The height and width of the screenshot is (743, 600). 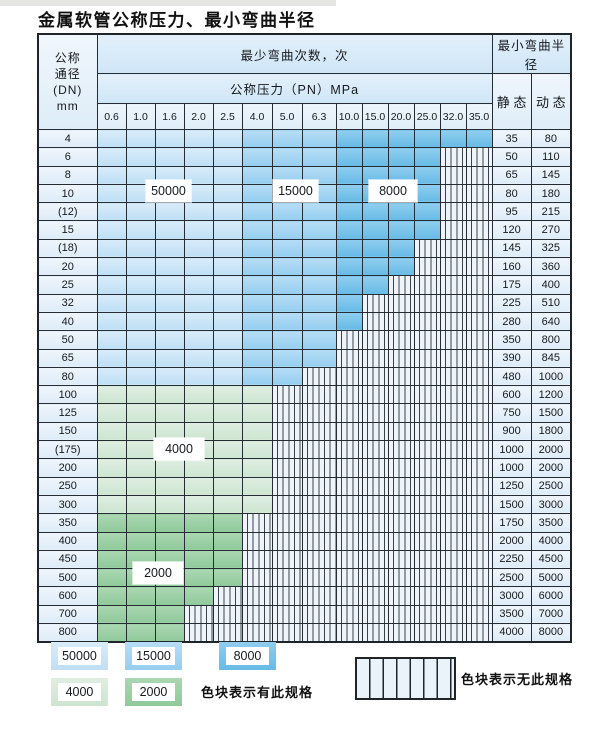 What do you see at coordinates (67, 395) in the screenshot?
I see `dn-cell: 100` at bounding box center [67, 395].